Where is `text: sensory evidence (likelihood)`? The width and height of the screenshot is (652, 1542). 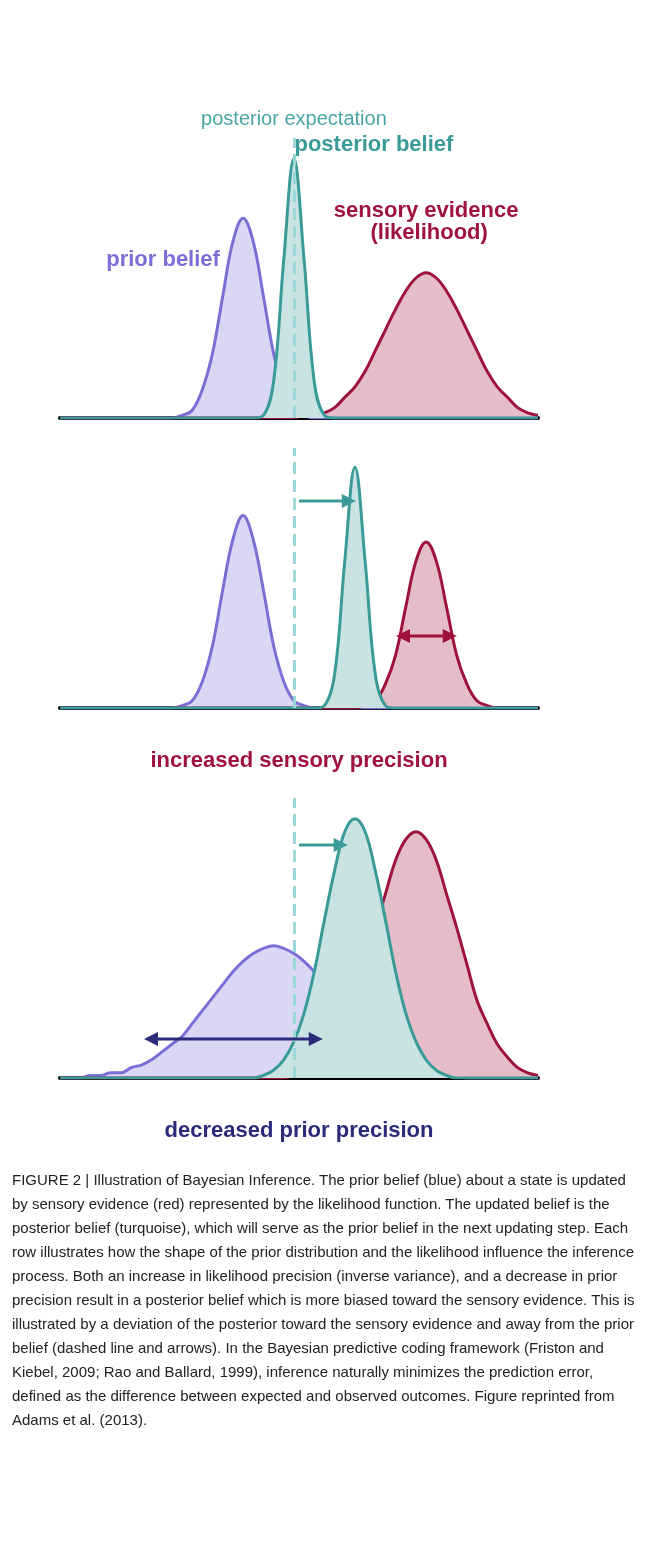
text: sensory evidence (likelihood) is located at coordinates (426, 221).